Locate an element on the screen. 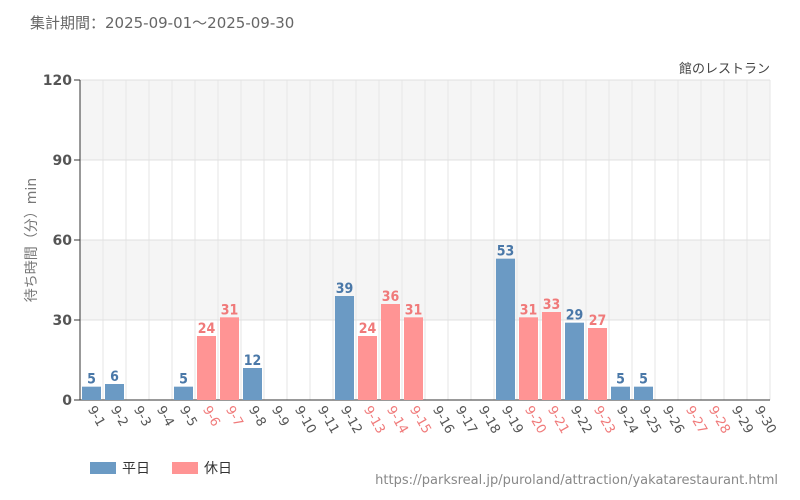 Image resolution: width=800 pixels, height=500 pixels. x-tick-label: 9-30 is located at coordinates (765, 420).